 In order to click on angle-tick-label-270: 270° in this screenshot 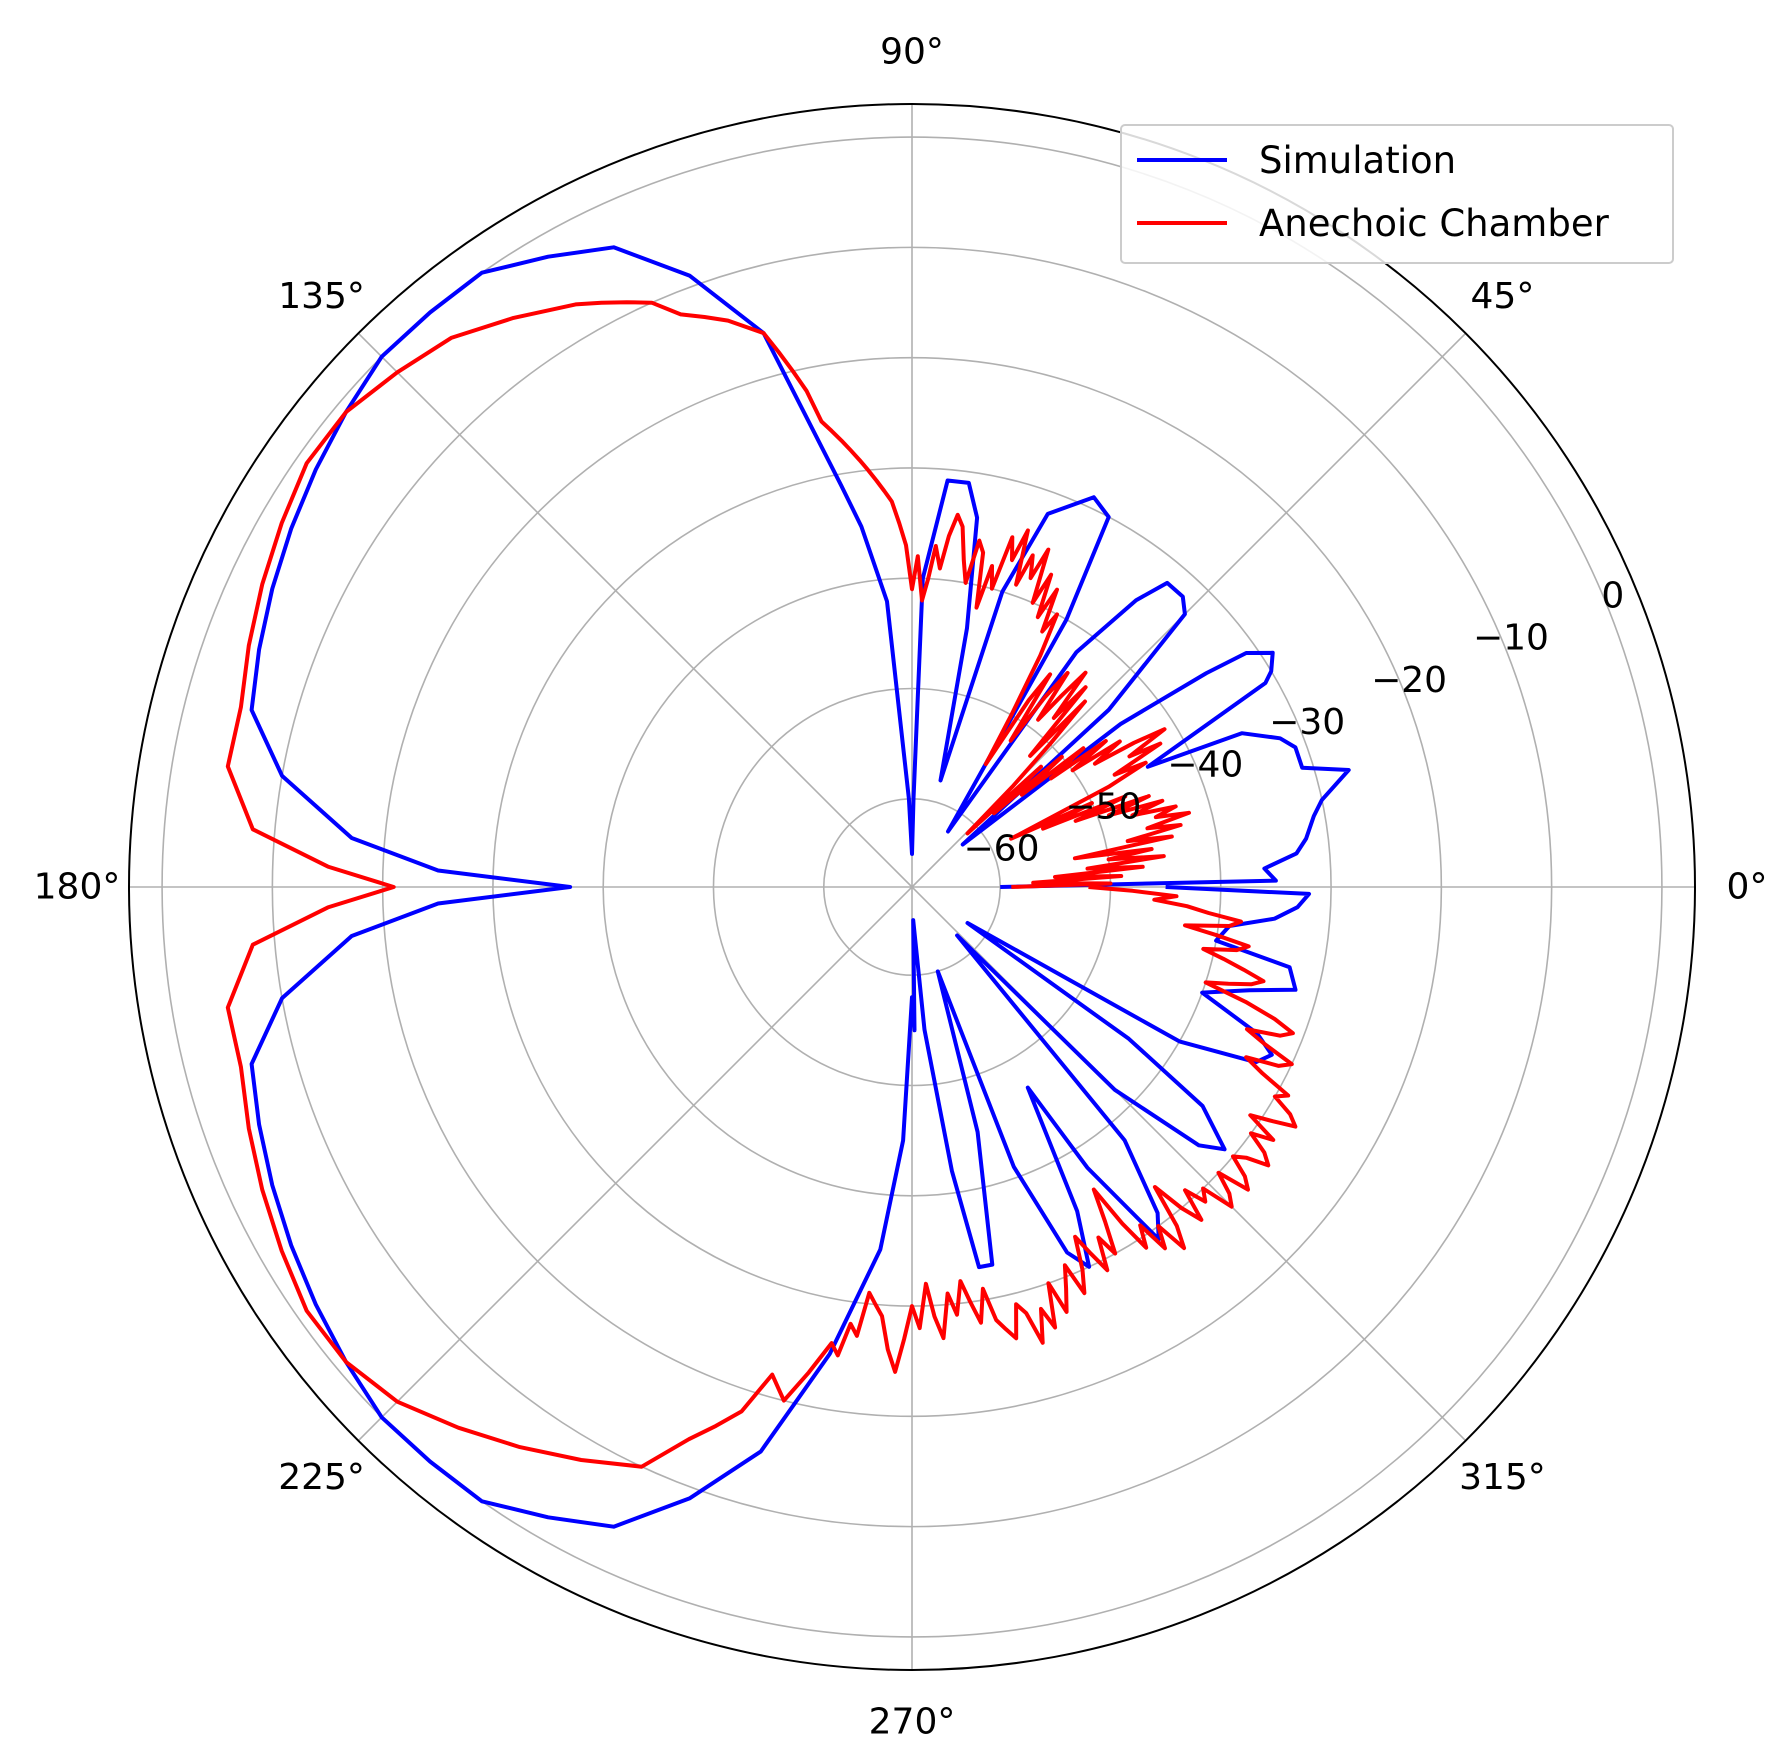, I will do `click(912, 1722)`.